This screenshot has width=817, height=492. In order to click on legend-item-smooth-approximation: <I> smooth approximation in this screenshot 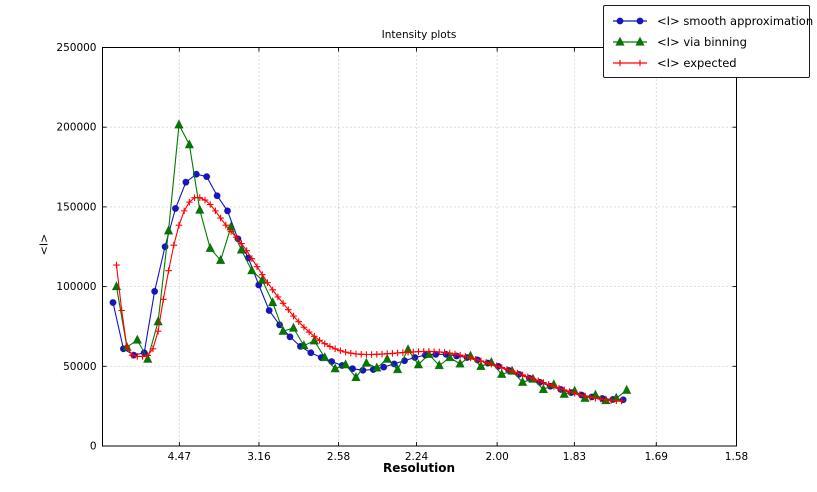, I will do `click(711, 20)`.